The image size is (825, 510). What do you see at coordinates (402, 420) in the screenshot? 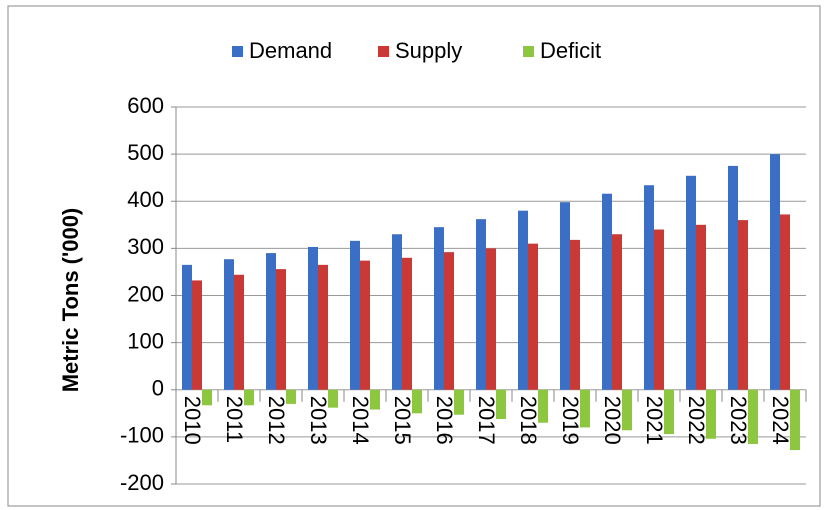
I see `x-tick-label: 2015` at bounding box center [402, 420].